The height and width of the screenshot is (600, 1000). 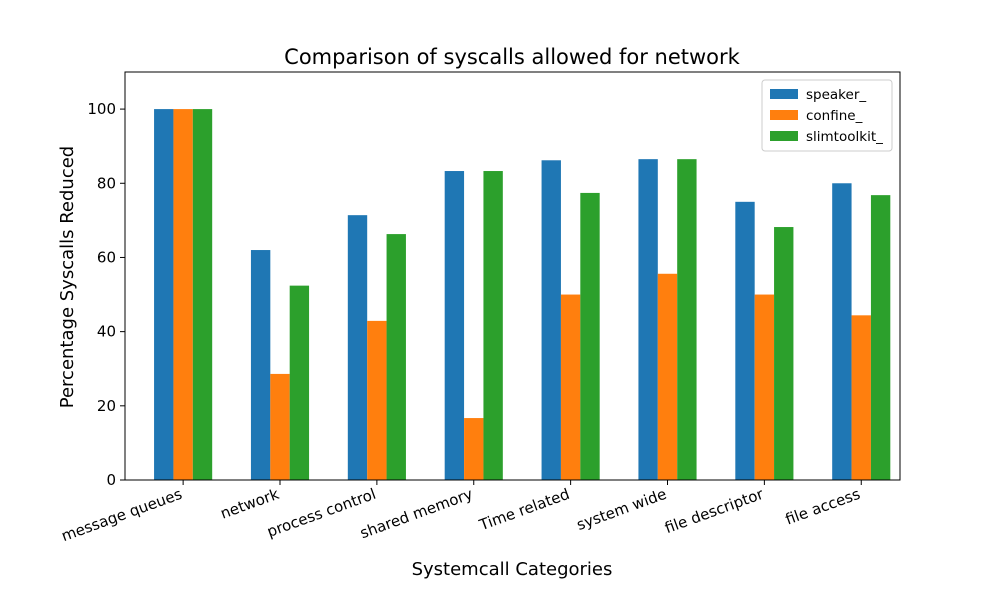 I want to click on legend-swatch-slimtoolkit, so click(x=784, y=136).